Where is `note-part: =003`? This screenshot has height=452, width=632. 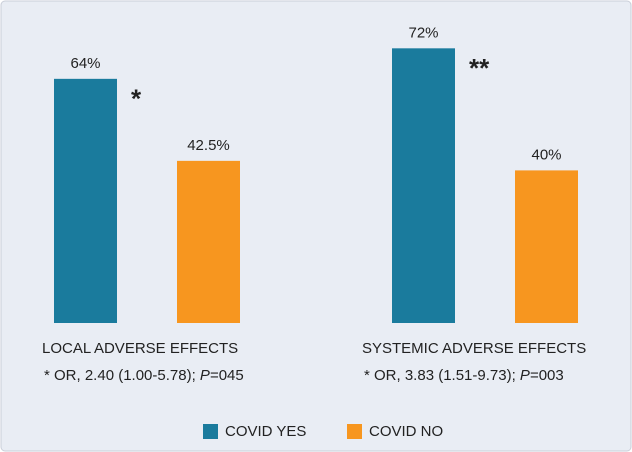
note-part: =003 is located at coordinates (547, 375).